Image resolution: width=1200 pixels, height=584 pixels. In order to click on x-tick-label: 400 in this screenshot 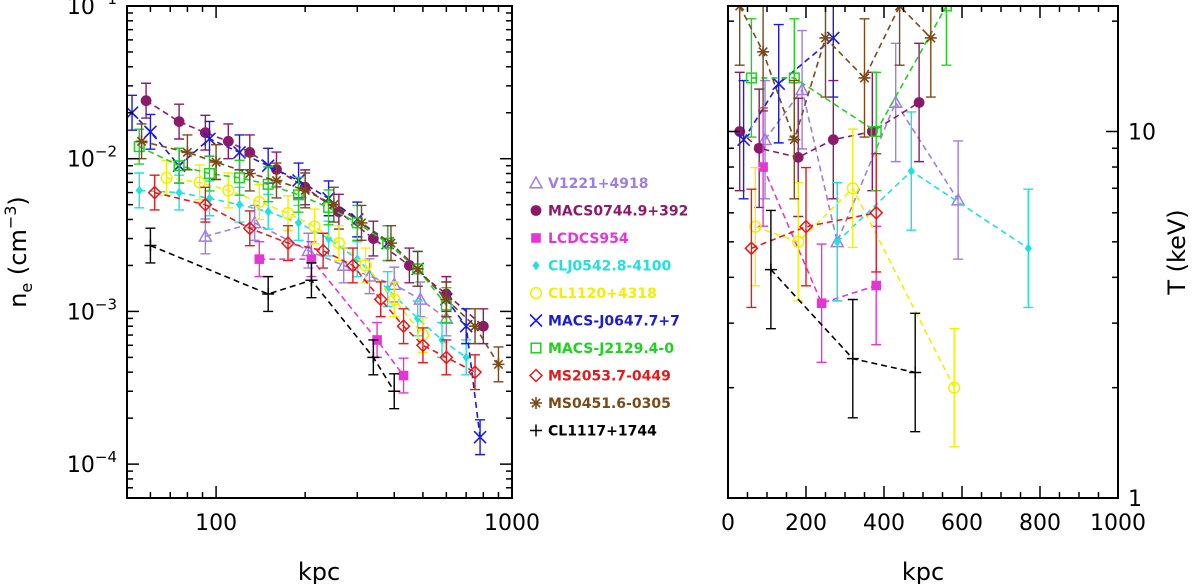, I will do `click(884, 523)`.